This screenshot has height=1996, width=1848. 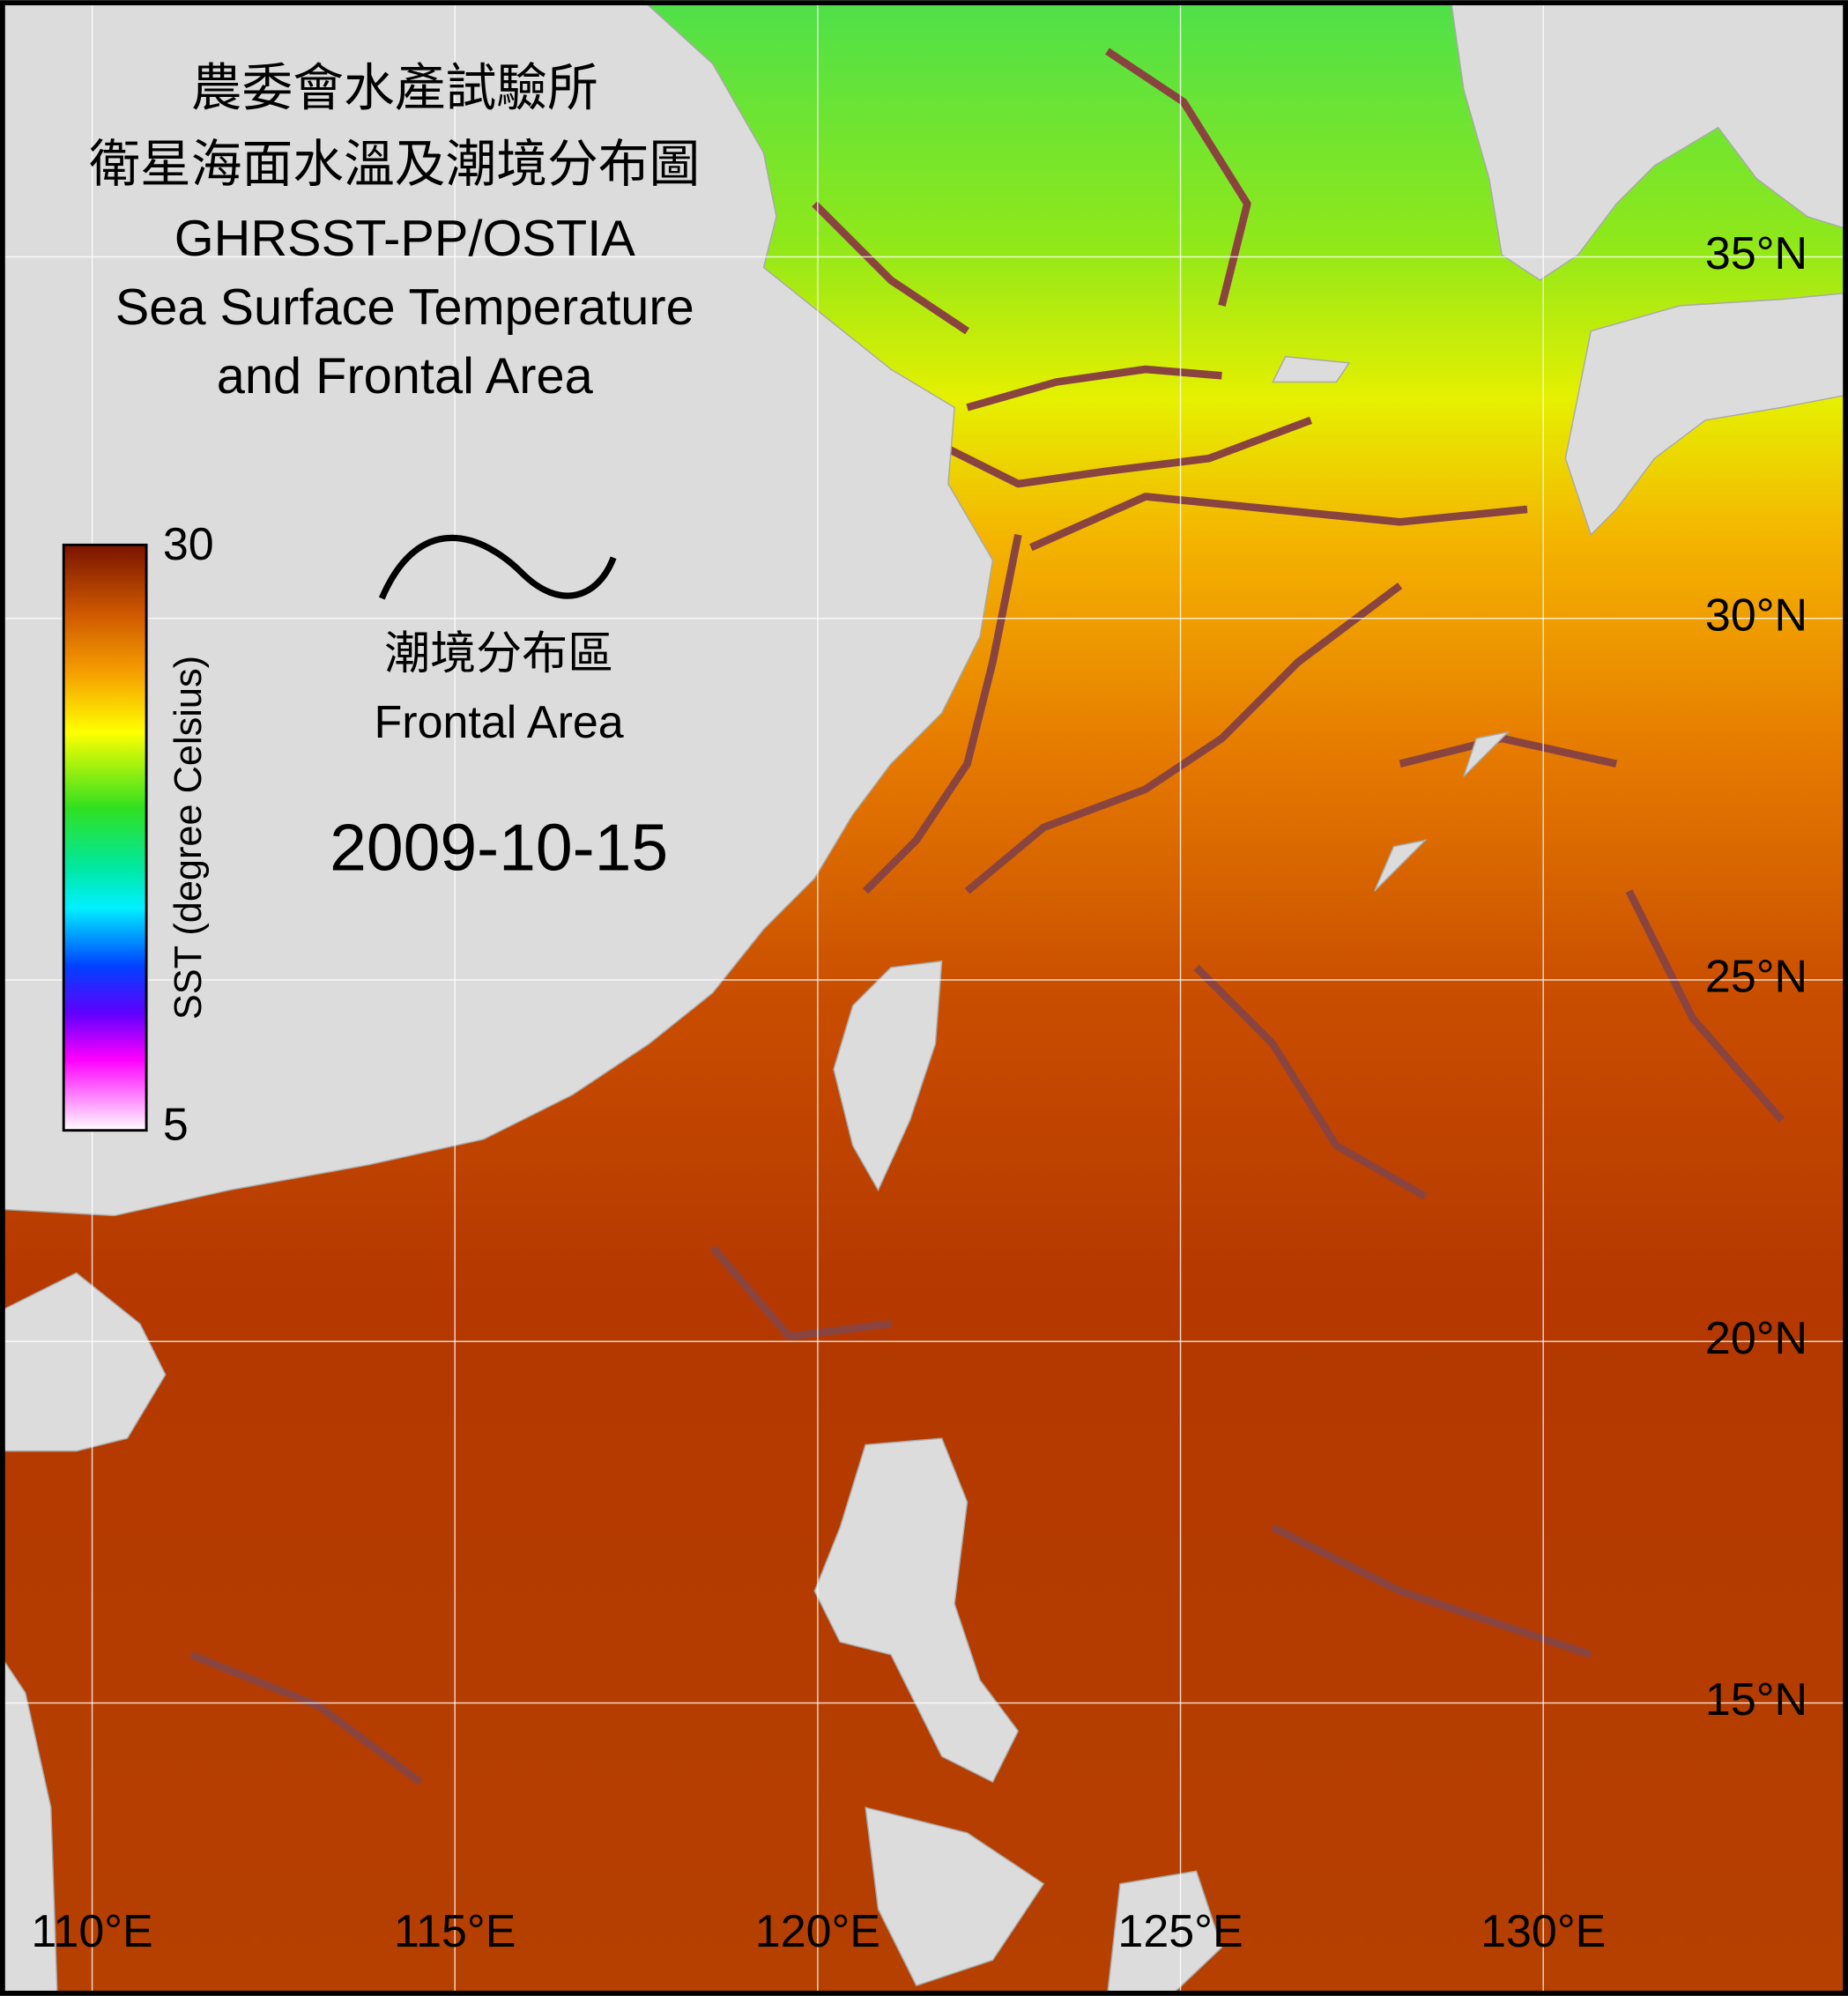 What do you see at coordinates (405, 376) in the screenshot?
I see `title-line: and Frontal Area` at bounding box center [405, 376].